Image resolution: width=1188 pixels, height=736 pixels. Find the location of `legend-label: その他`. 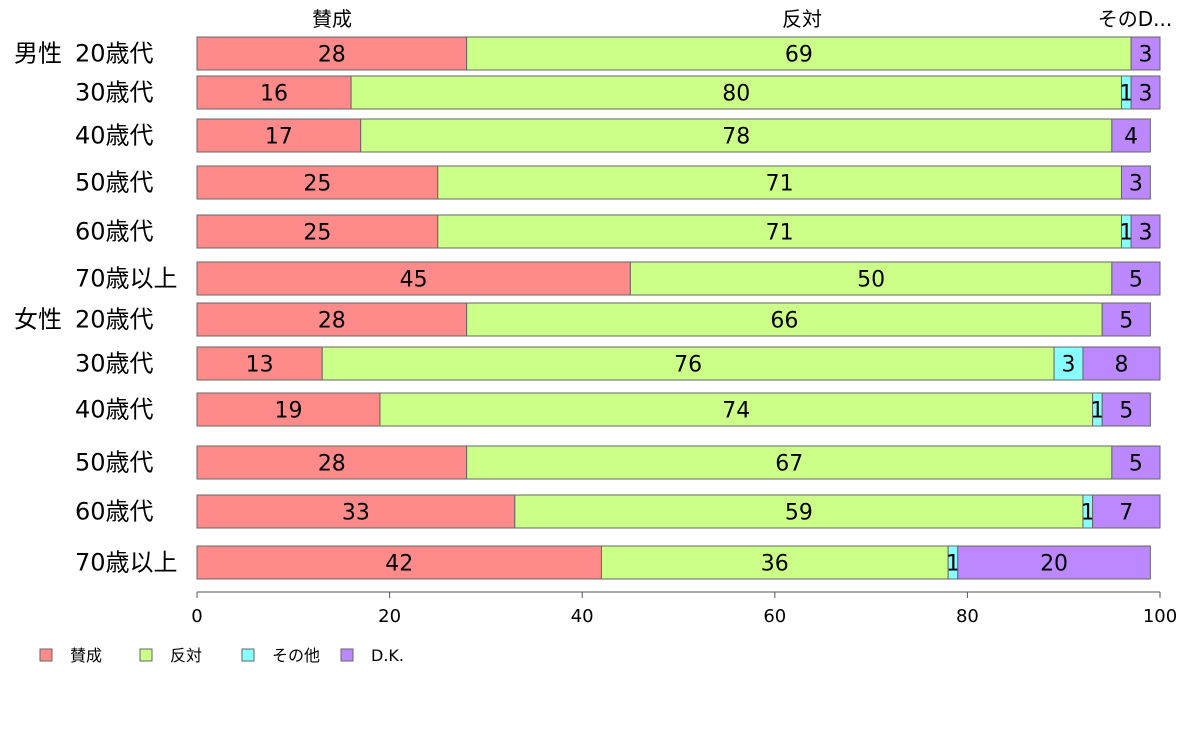

legend-label: その他 is located at coordinates (296, 655).